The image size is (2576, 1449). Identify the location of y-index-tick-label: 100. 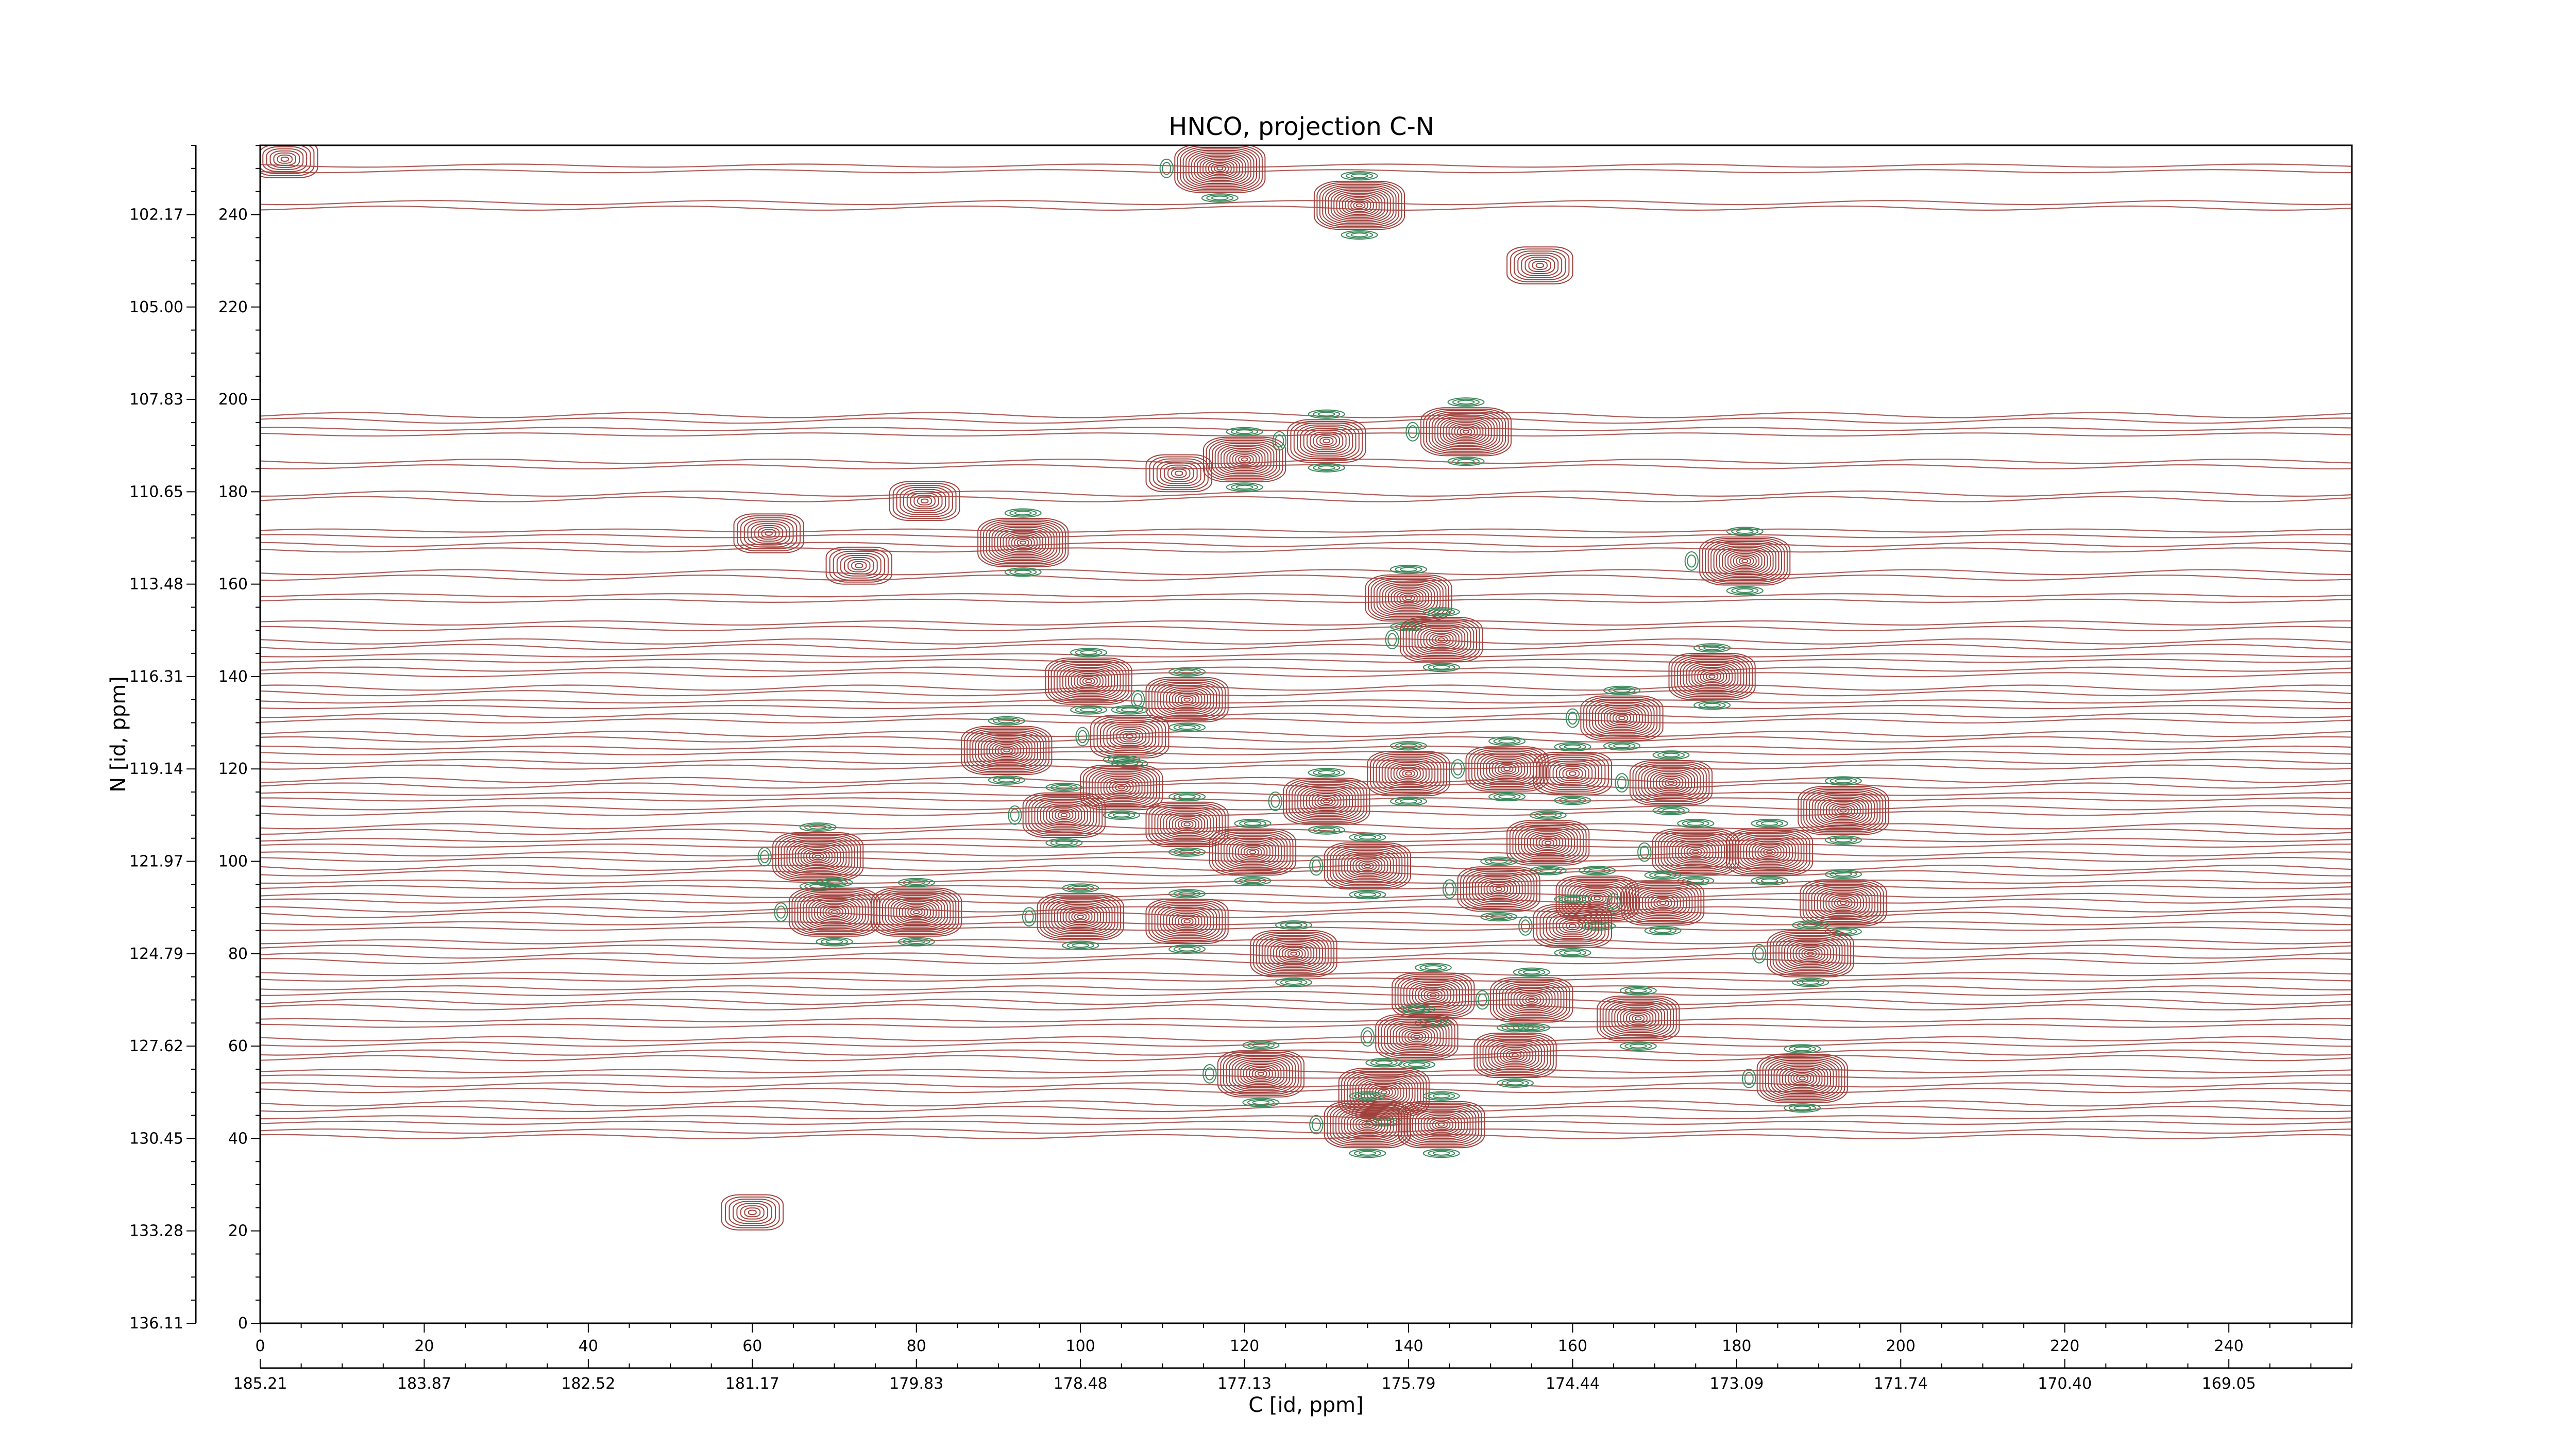
(233, 862).